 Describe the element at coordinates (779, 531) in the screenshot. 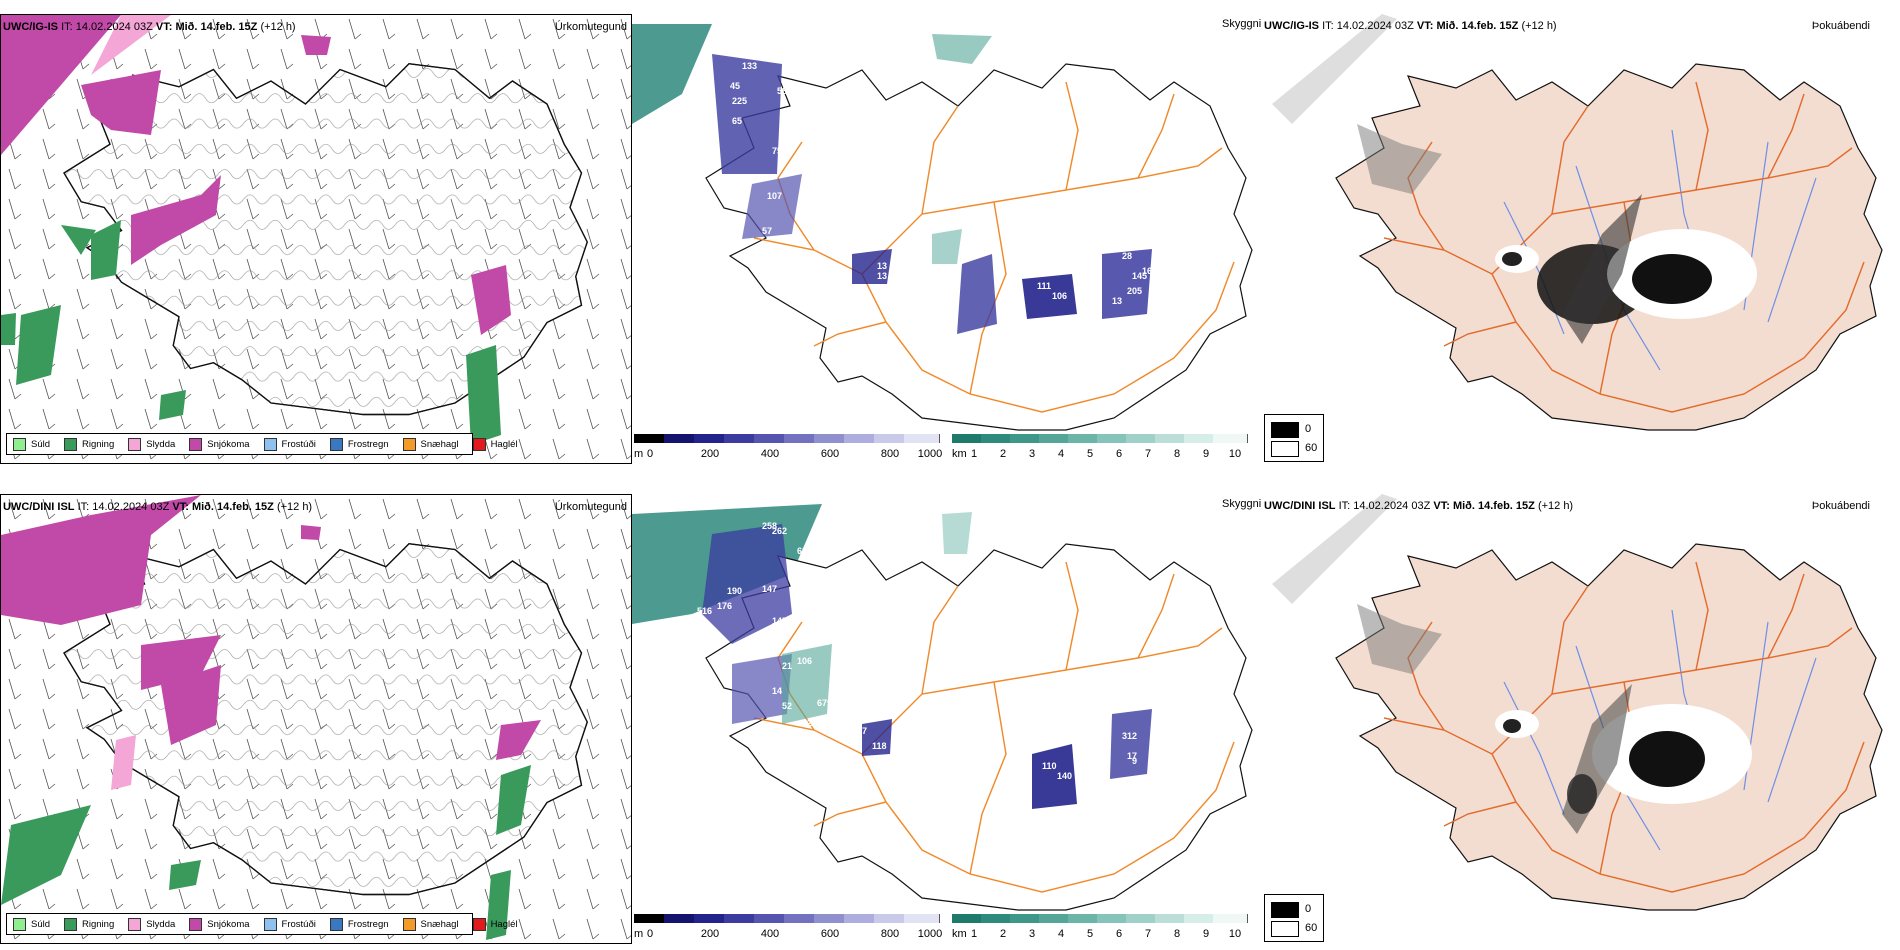

I see `cloud-base-label: 262` at that location.